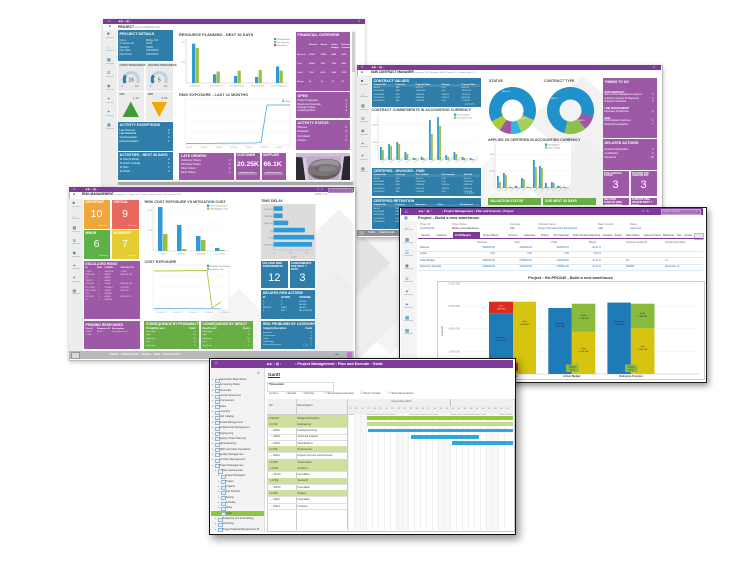 This screenshot has height=563, width=755. Describe the element at coordinates (183, 43) in the screenshot. I see `svg-text: 200` at that location.